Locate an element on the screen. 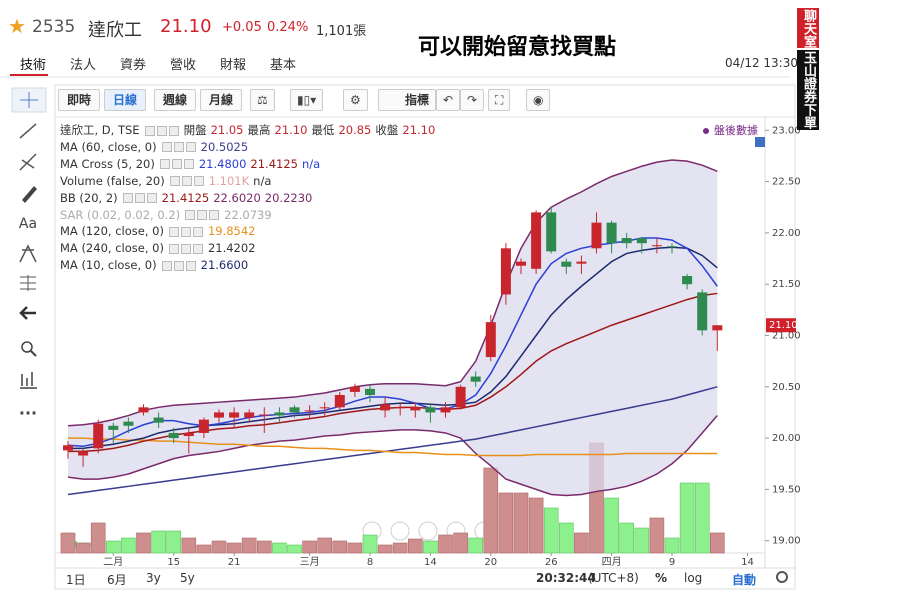  text-tool: Aa is located at coordinates (28, 224).